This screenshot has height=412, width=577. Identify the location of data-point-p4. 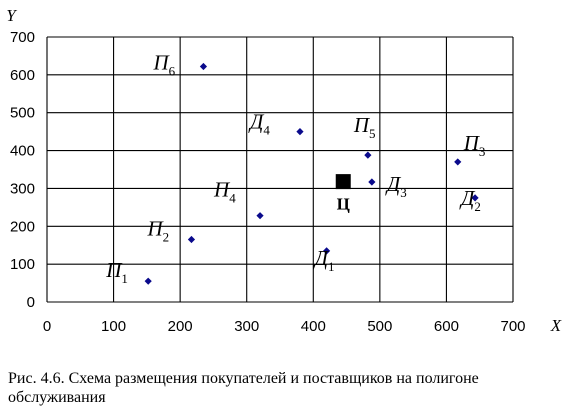
(260, 216).